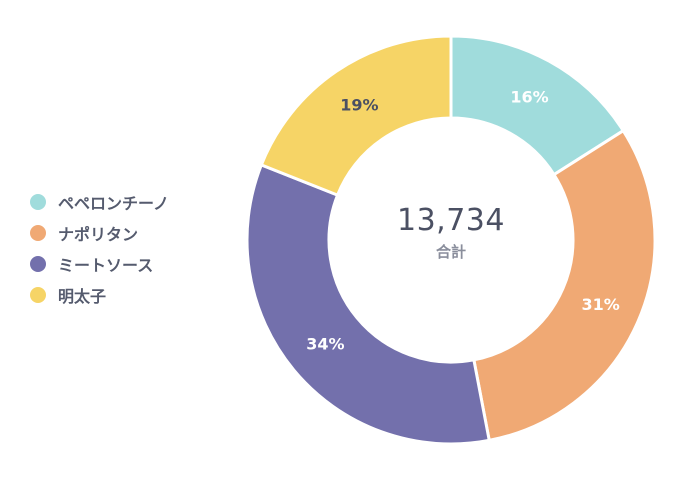  Describe the element at coordinates (450, 252) in the screenshot. I see `center-total-label: 合計` at that location.